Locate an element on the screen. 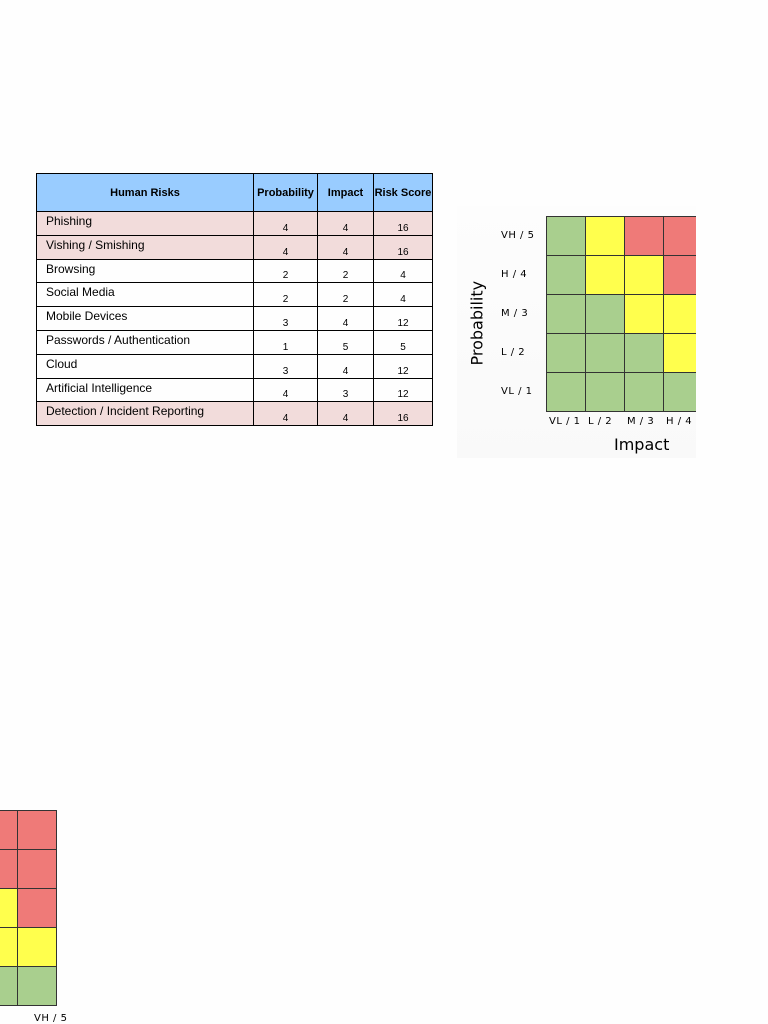  impact-cell: 5 is located at coordinates (345, 342).